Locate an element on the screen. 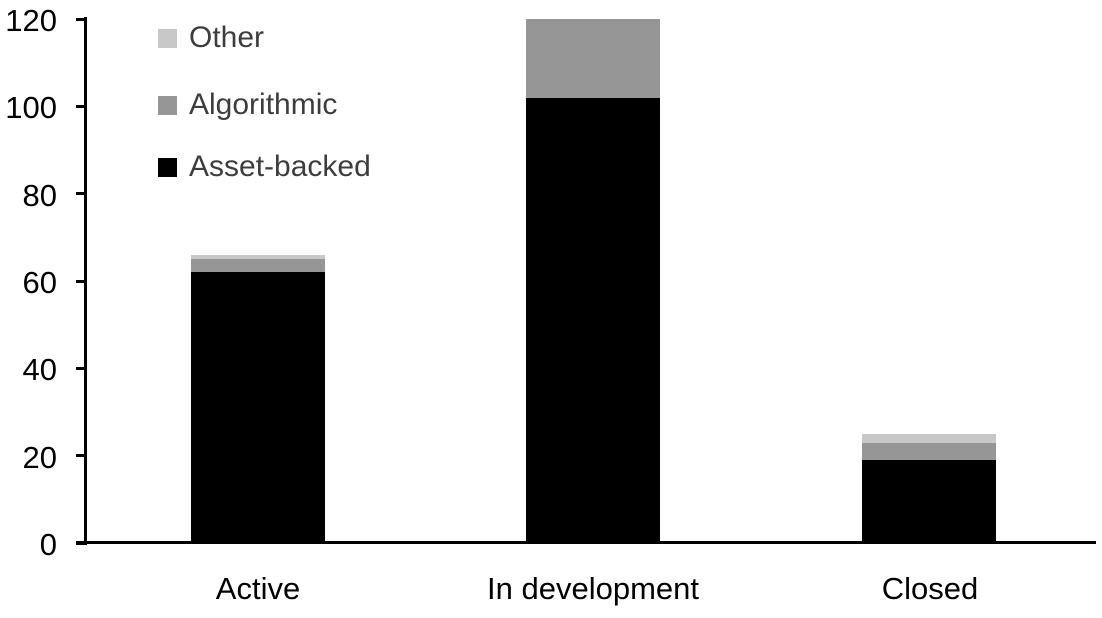  y-tick-label: 100 is located at coordinates (31, 108).